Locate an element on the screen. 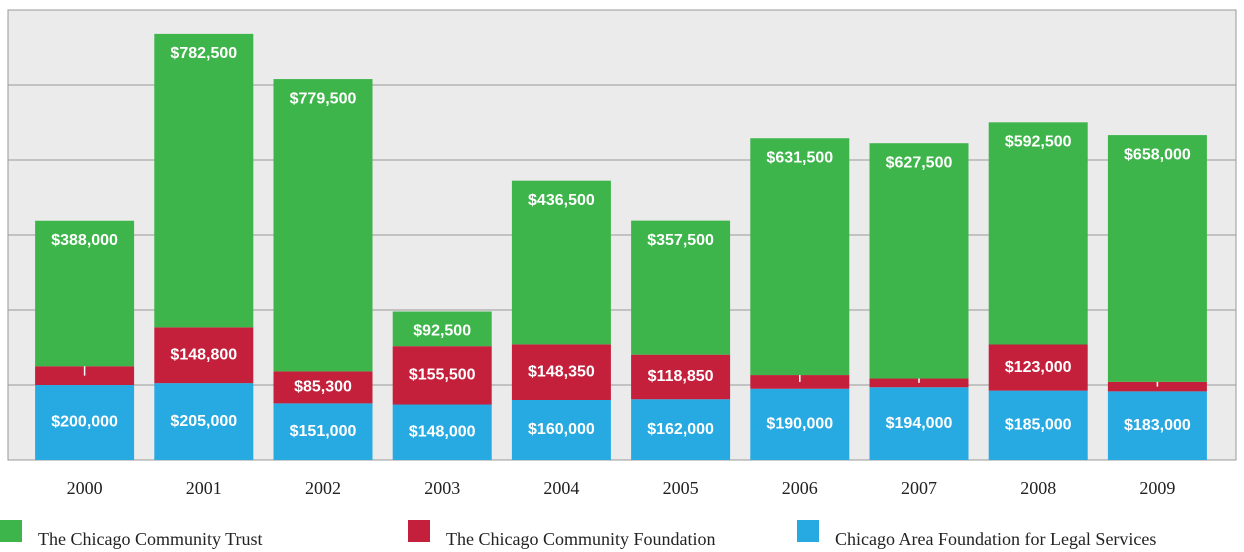  value-label: $185,000 is located at coordinates (1038, 425).